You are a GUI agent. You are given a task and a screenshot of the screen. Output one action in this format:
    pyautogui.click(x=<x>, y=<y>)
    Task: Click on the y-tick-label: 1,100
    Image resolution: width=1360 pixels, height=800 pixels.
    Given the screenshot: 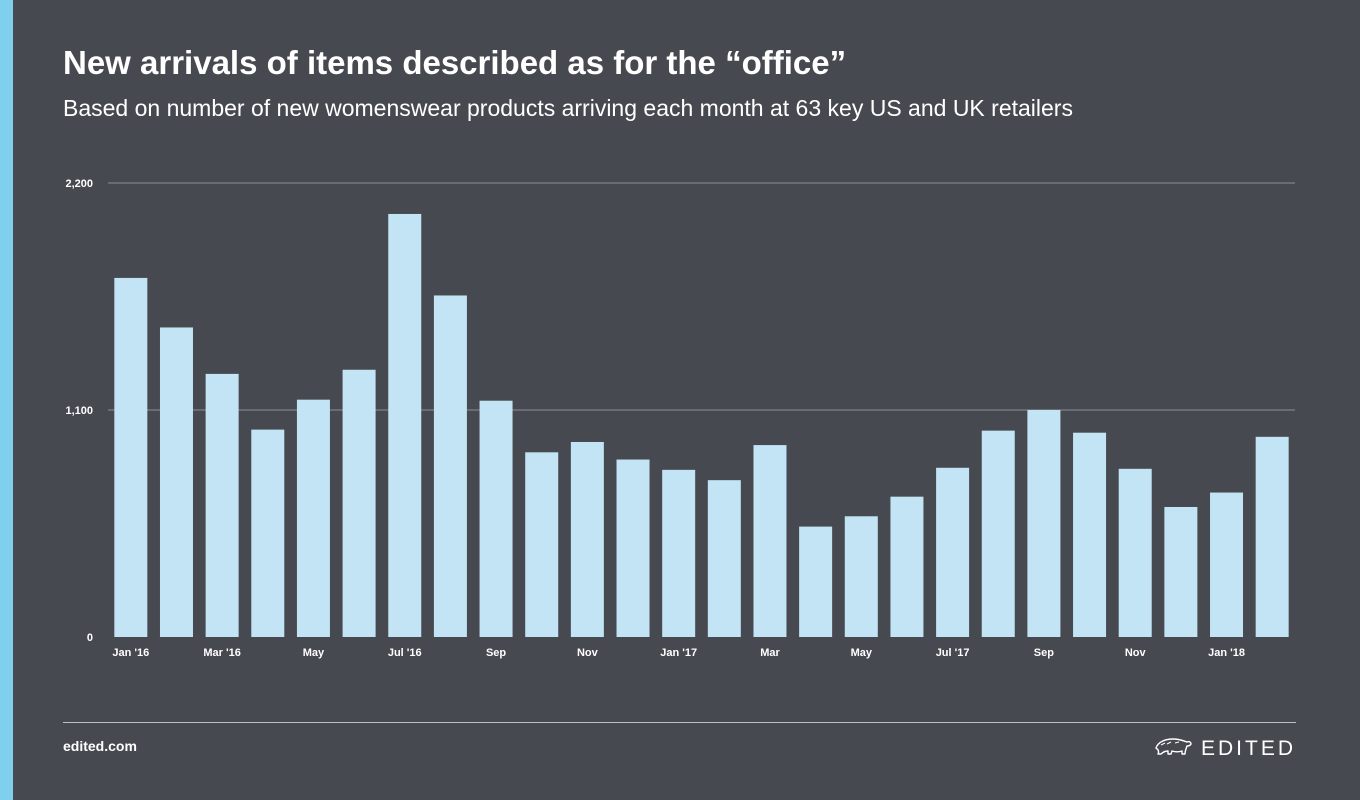 What is the action you would take?
    pyautogui.click(x=79, y=411)
    